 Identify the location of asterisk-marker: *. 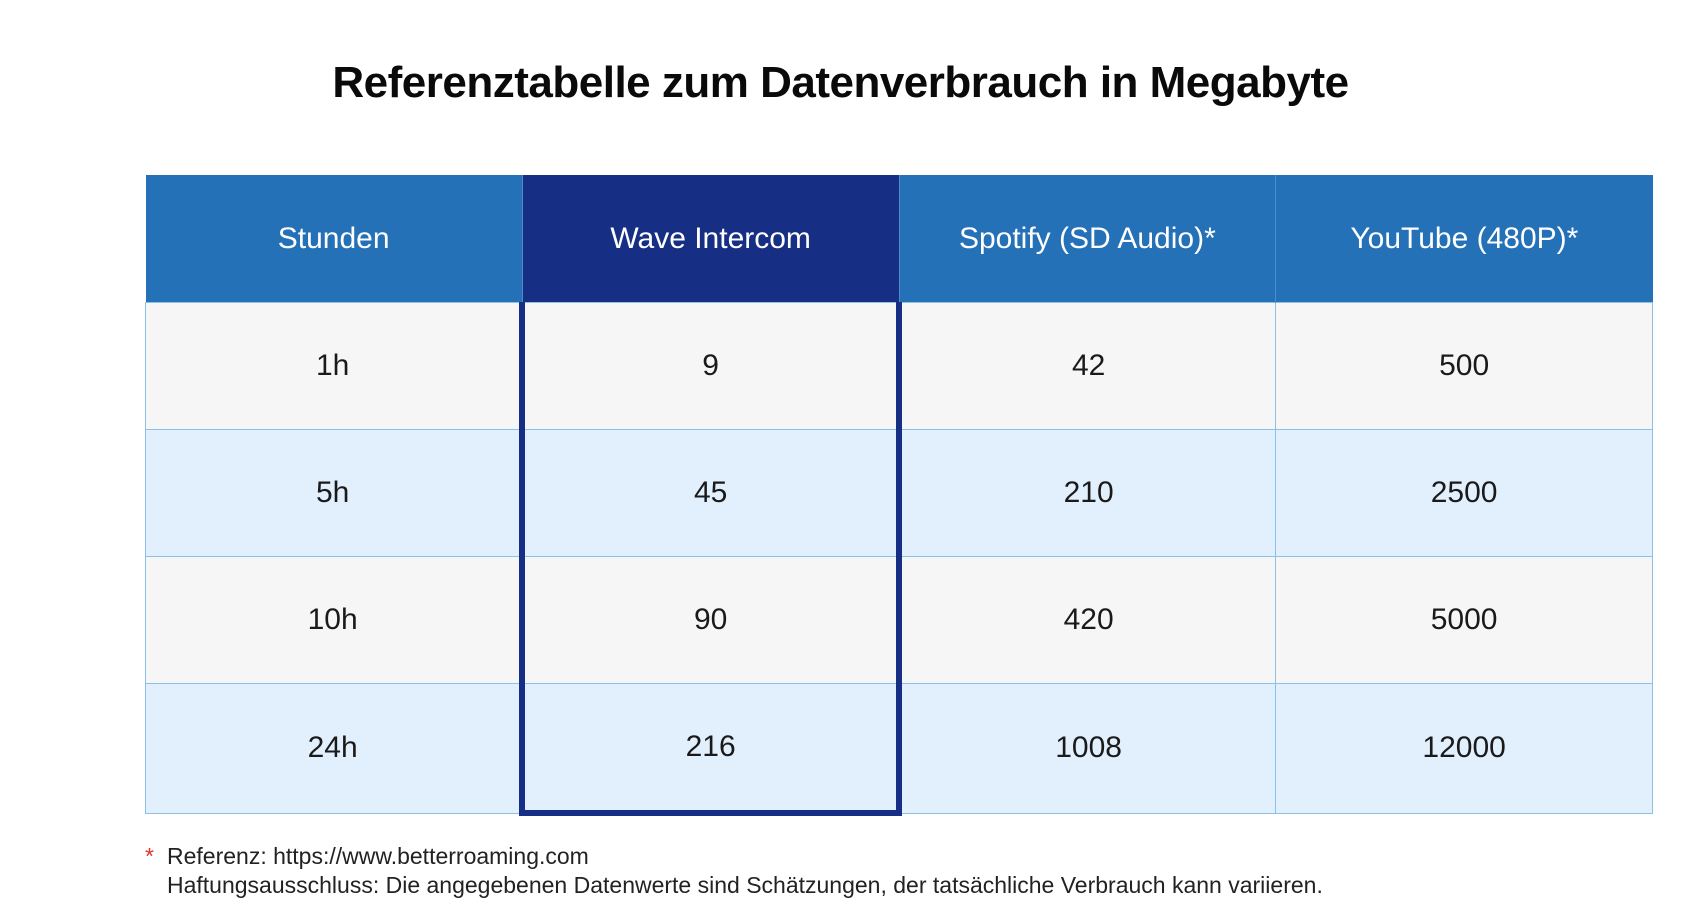
(149, 856).